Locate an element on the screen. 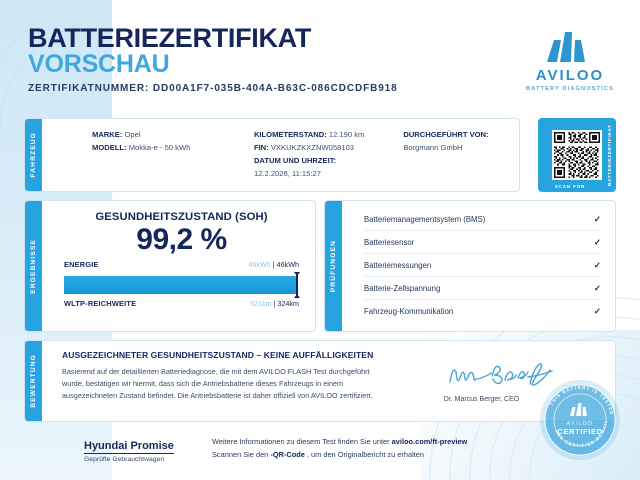  check-row: Batteriemessungen ✓ is located at coordinates (482, 265).